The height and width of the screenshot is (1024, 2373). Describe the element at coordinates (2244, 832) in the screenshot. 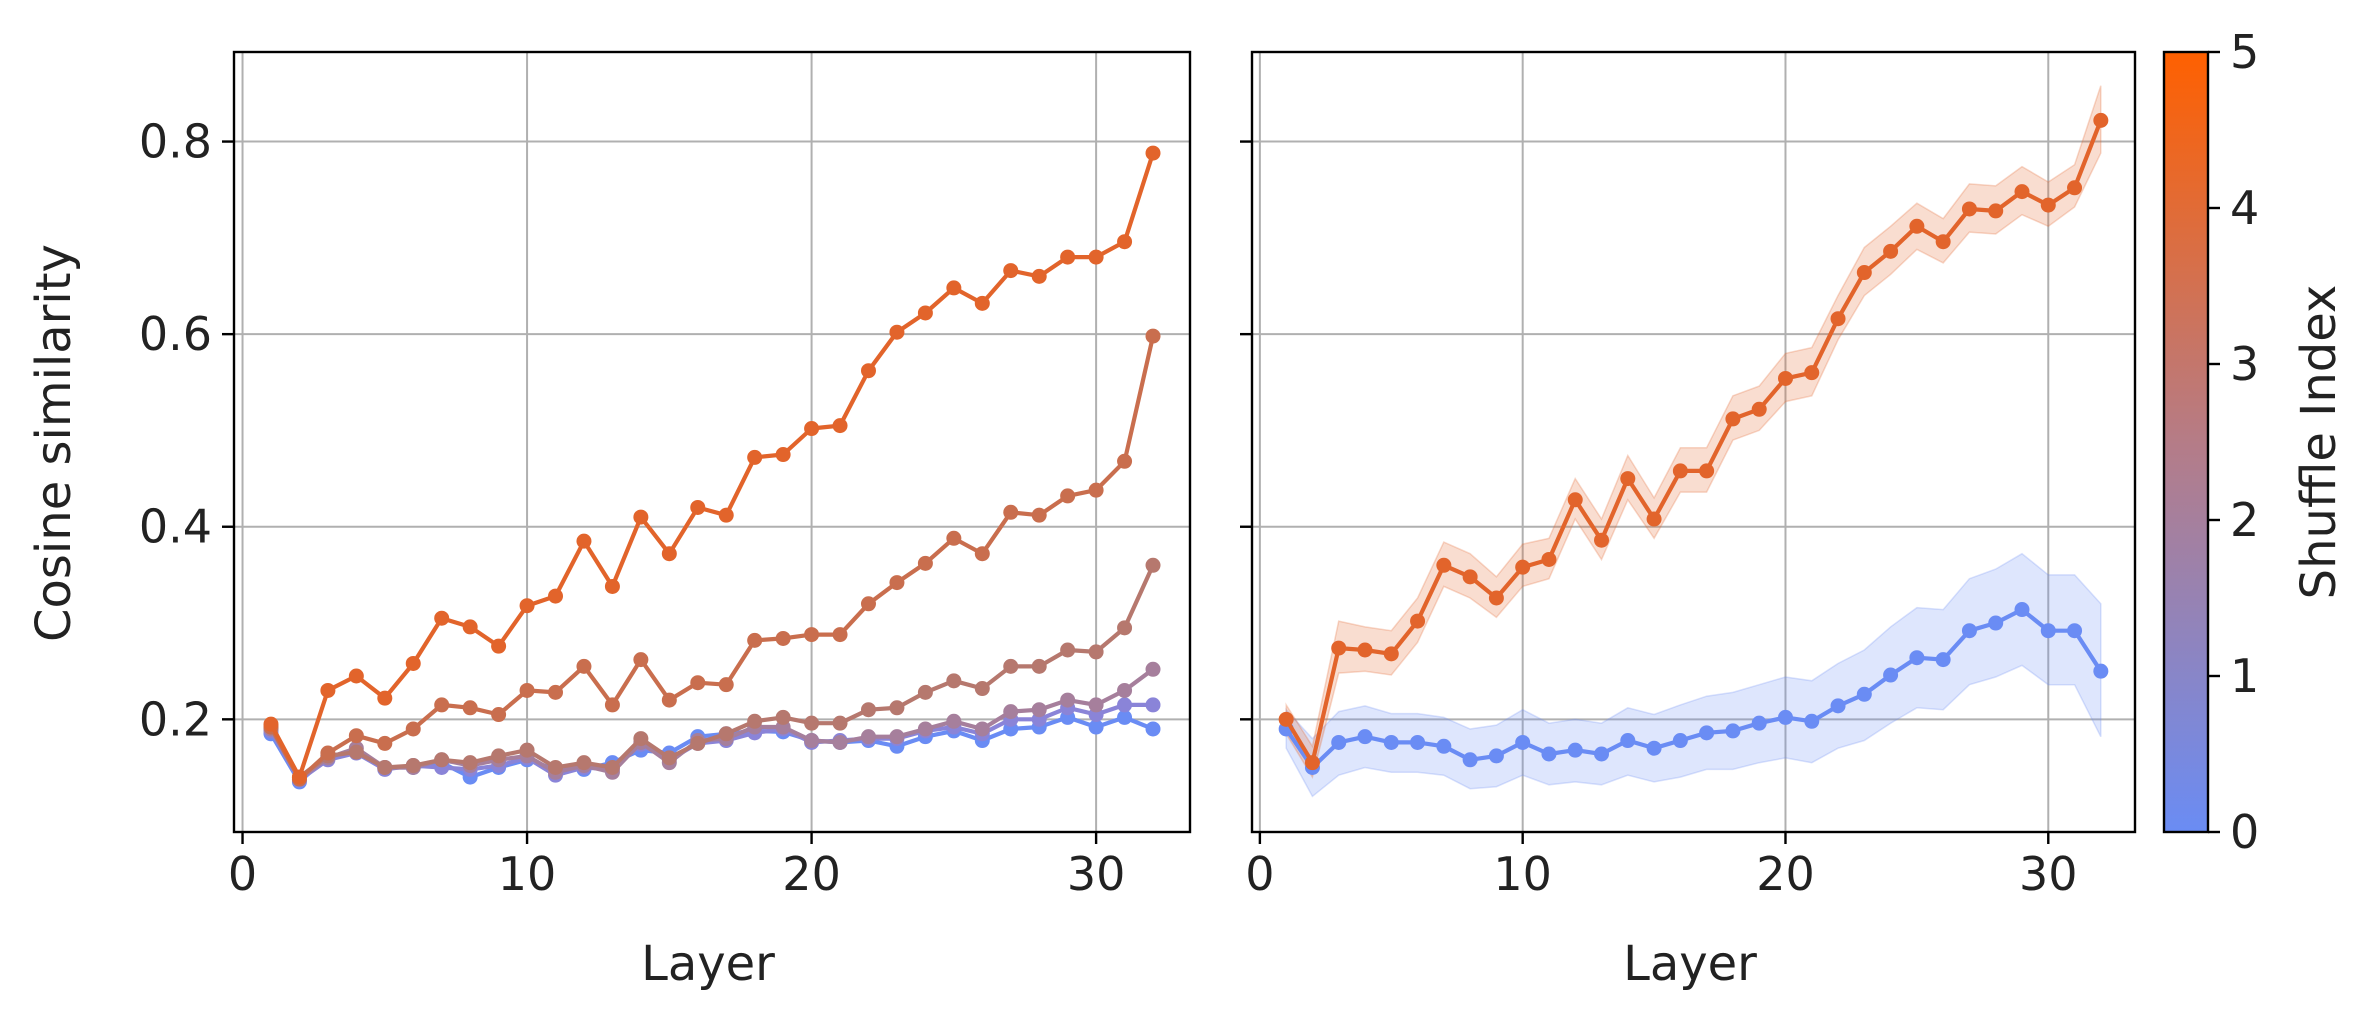

I see `colorbar-tick-label: 0` at that location.